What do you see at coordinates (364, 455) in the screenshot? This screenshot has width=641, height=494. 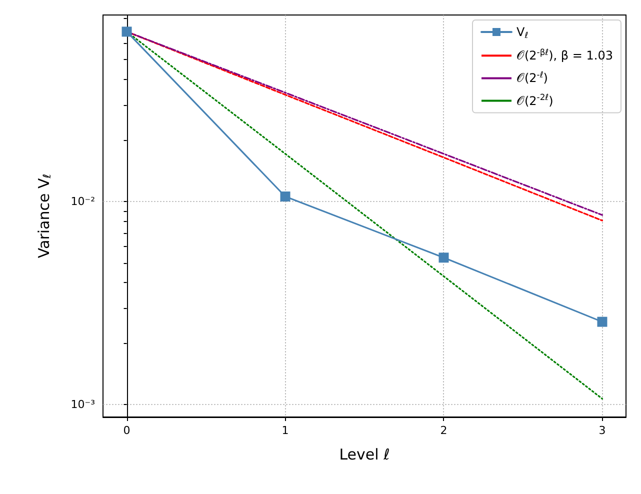 I see `x-axis-title: Level ℓ` at bounding box center [364, 455].